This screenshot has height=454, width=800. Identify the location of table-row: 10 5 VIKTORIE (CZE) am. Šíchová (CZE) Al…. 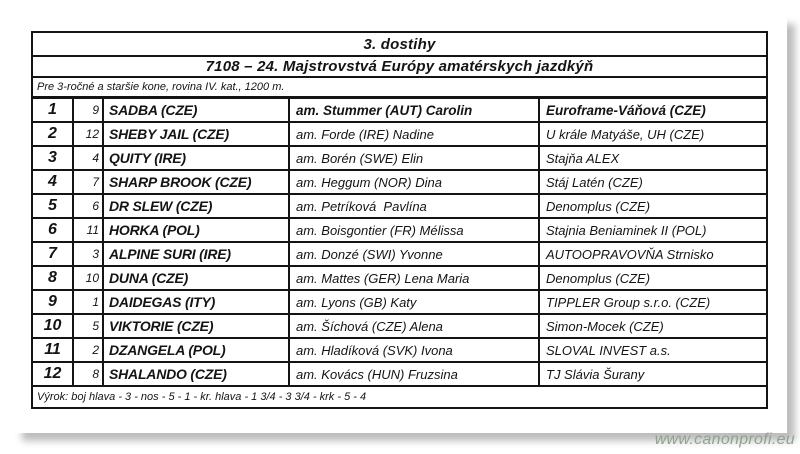
(399, 327).